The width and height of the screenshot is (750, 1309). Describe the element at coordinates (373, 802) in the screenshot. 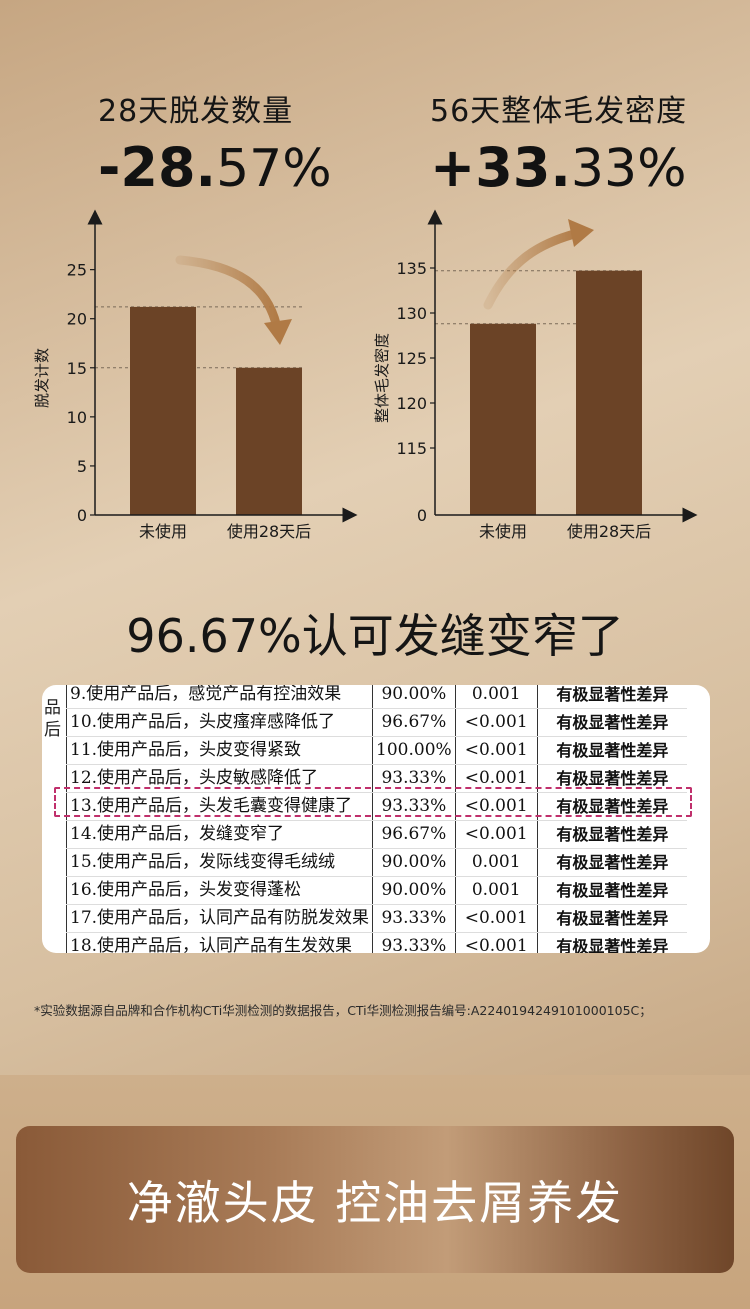

I see `highlighted-row-outline` at that location.